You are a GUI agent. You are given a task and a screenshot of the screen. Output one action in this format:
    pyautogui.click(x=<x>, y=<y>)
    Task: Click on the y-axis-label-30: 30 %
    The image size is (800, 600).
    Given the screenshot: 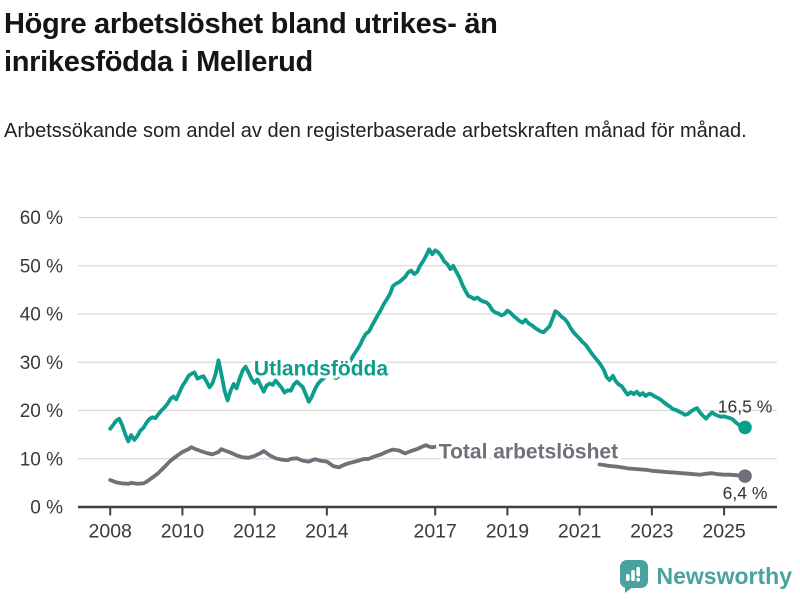 What is the action you would take?
    pyautogui.click(x=41, y=363)
    